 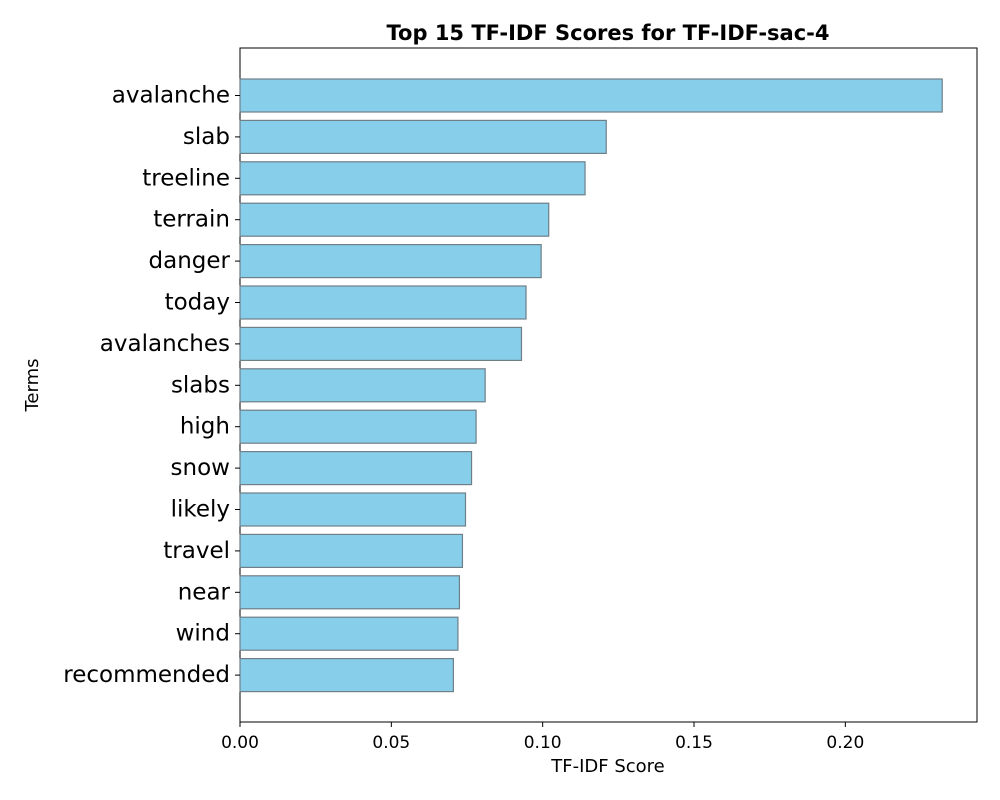 I want to click on category-label-slabs: slabs, so click(x=200, y=385).